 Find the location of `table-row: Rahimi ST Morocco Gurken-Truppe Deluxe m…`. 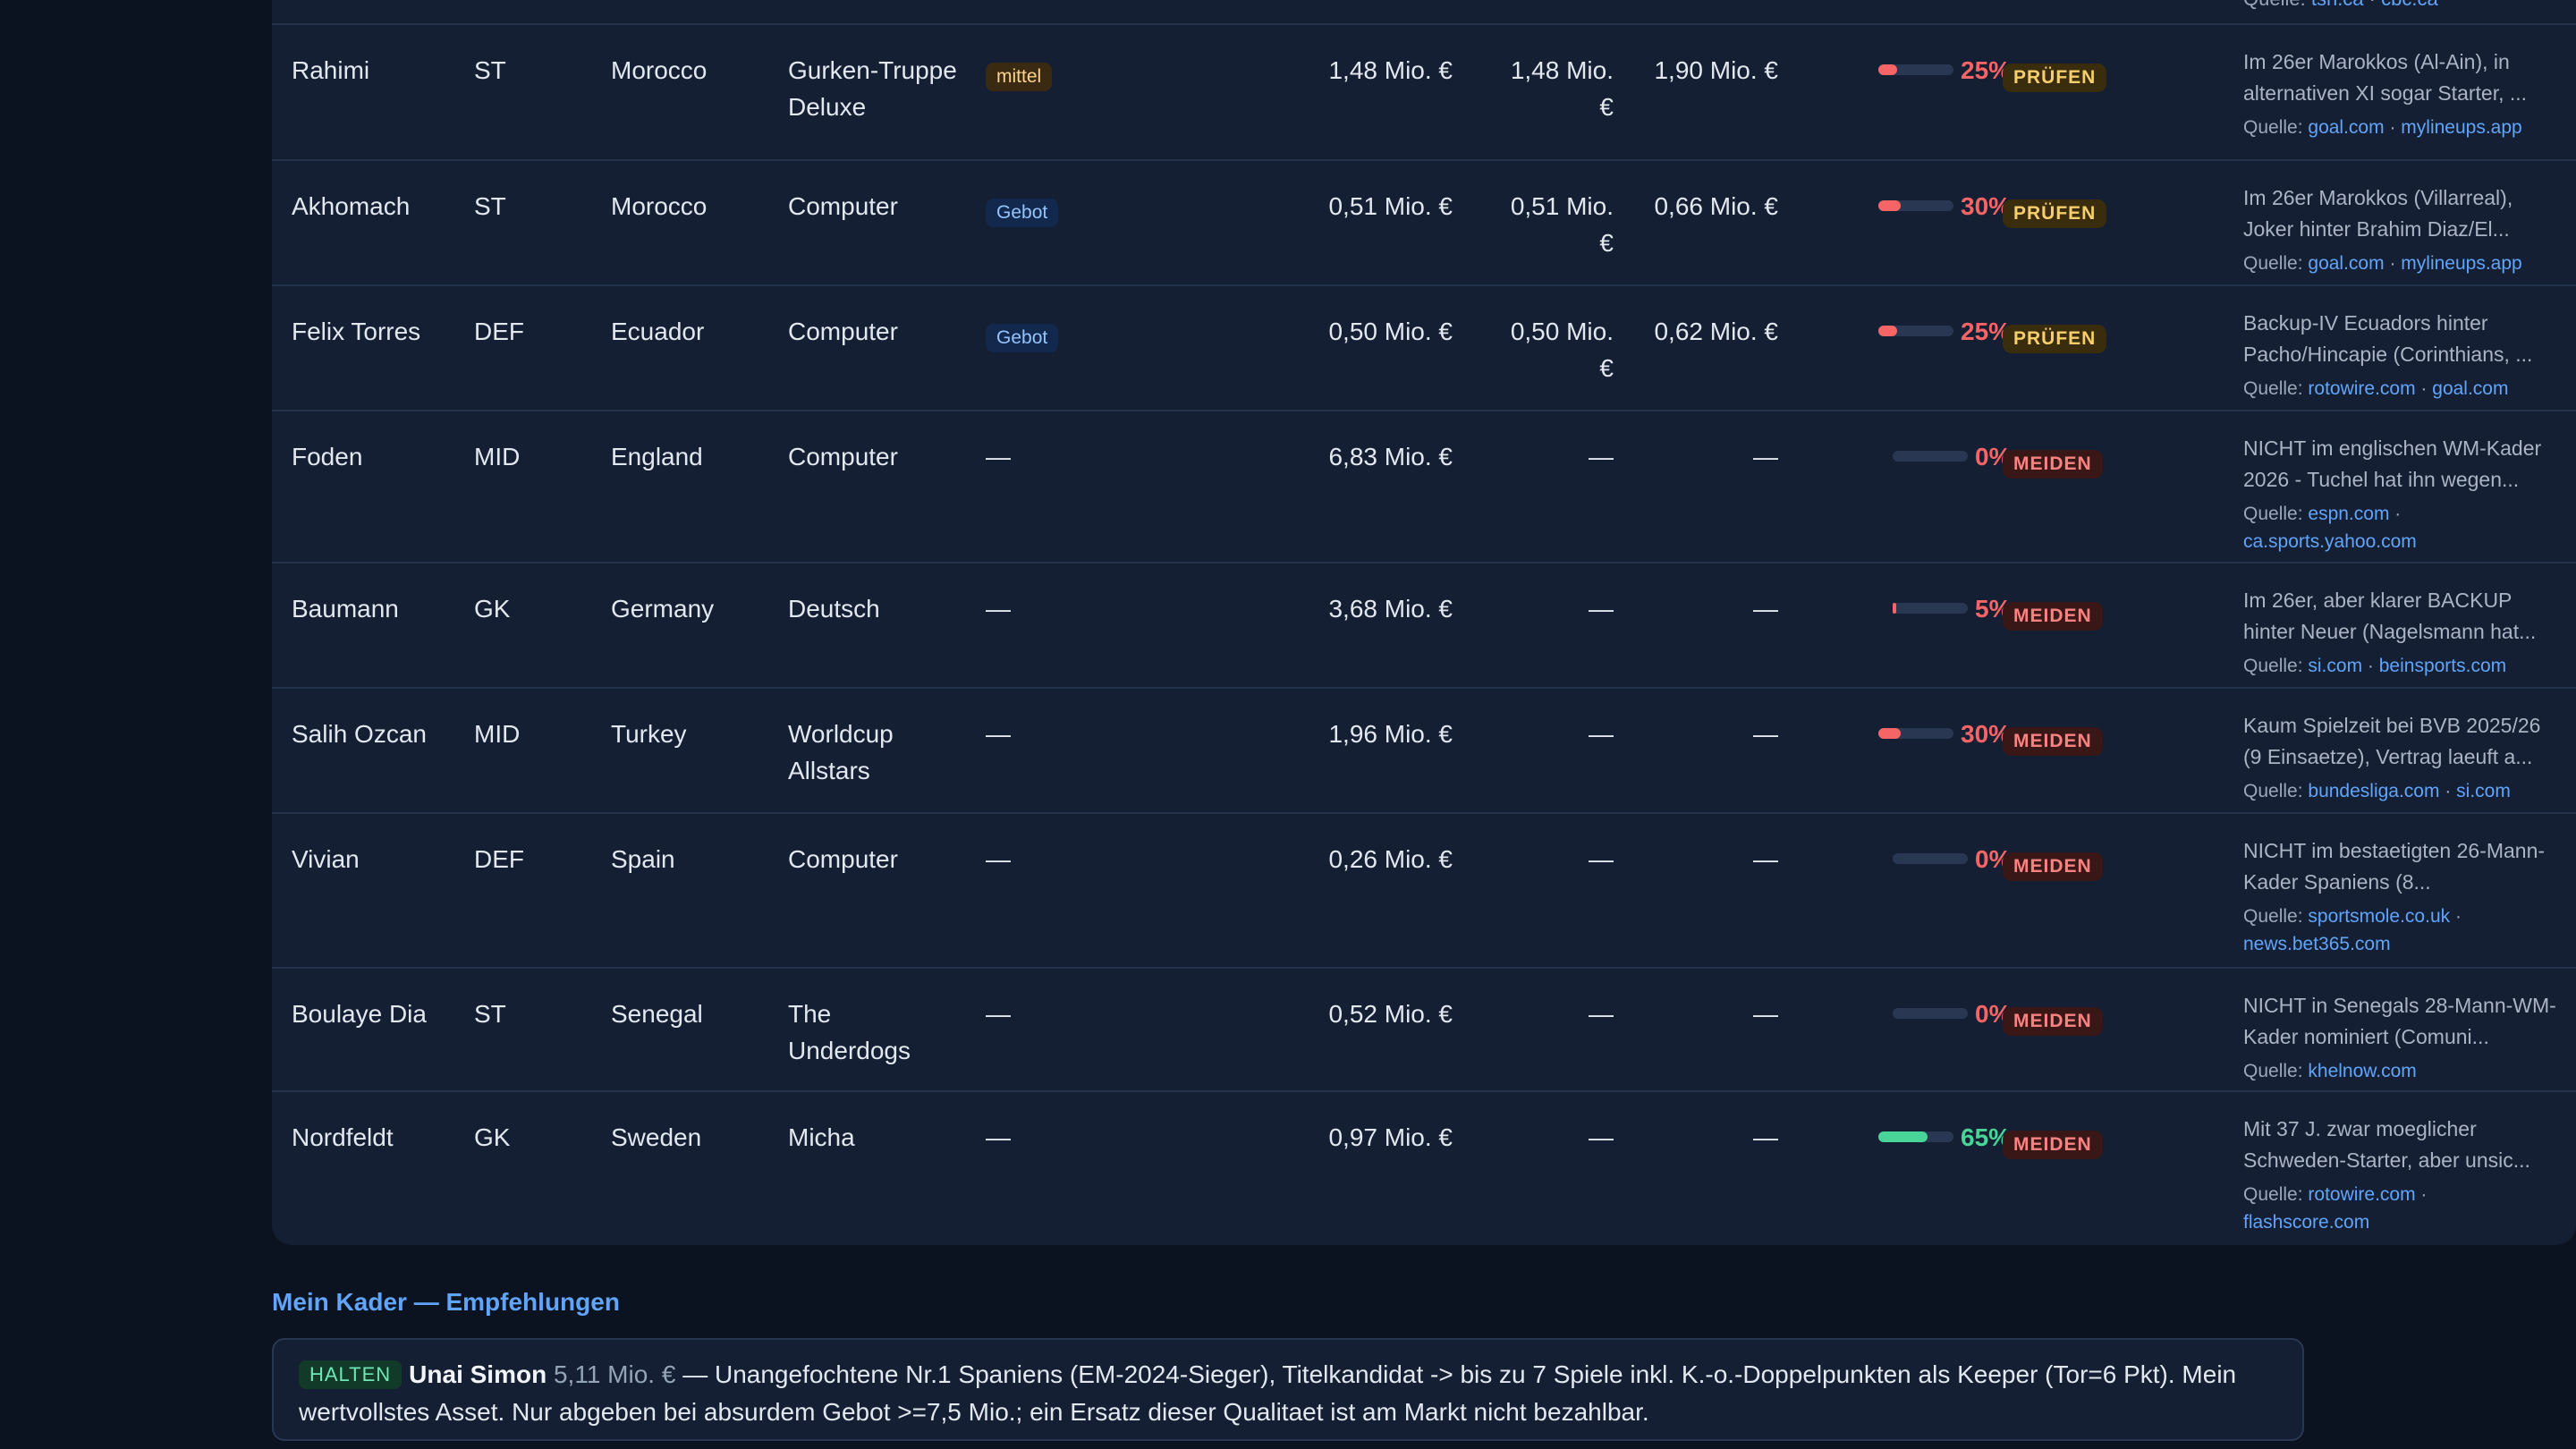

table-row: Rahimi ST Morocco Gurken-Truppe Deluxe m… is located at coordinates (1424, 93).